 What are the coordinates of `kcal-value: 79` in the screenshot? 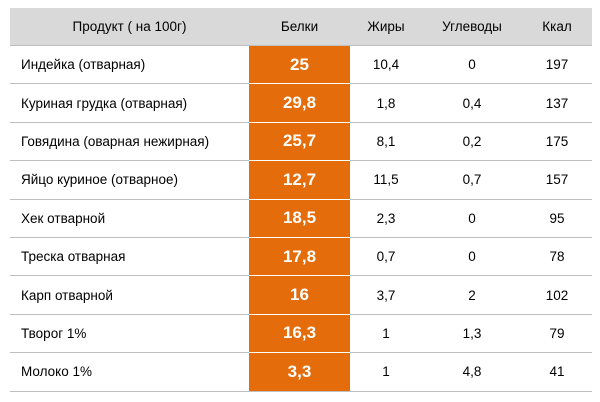 It's located at (557, 334).